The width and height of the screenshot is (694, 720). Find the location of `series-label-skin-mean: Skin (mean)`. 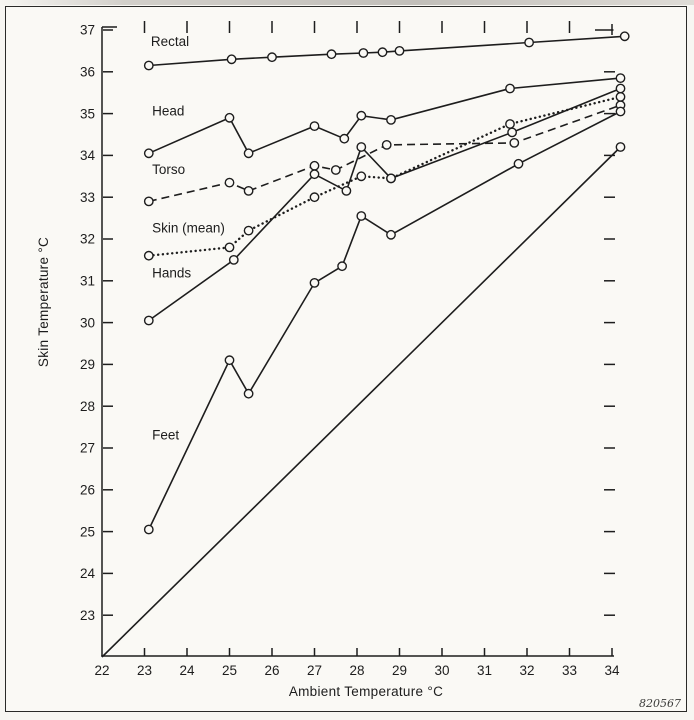

series-label-skin-mean: Skin (mean) is located at coordinates (188, 228).